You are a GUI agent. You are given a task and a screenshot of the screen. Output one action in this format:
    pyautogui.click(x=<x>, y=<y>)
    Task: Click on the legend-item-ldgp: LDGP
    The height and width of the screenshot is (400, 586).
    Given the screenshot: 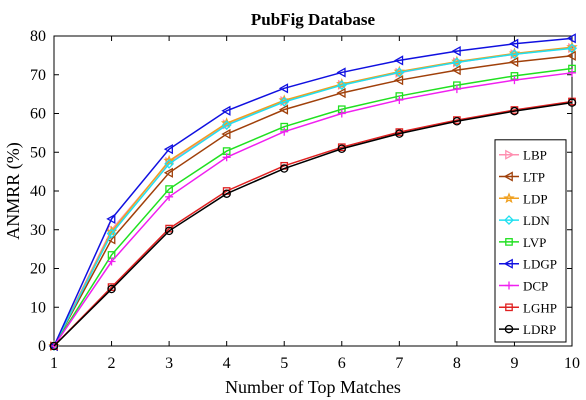 What is the action you would take?
    pyautogui.click(x=528, y=264)
    